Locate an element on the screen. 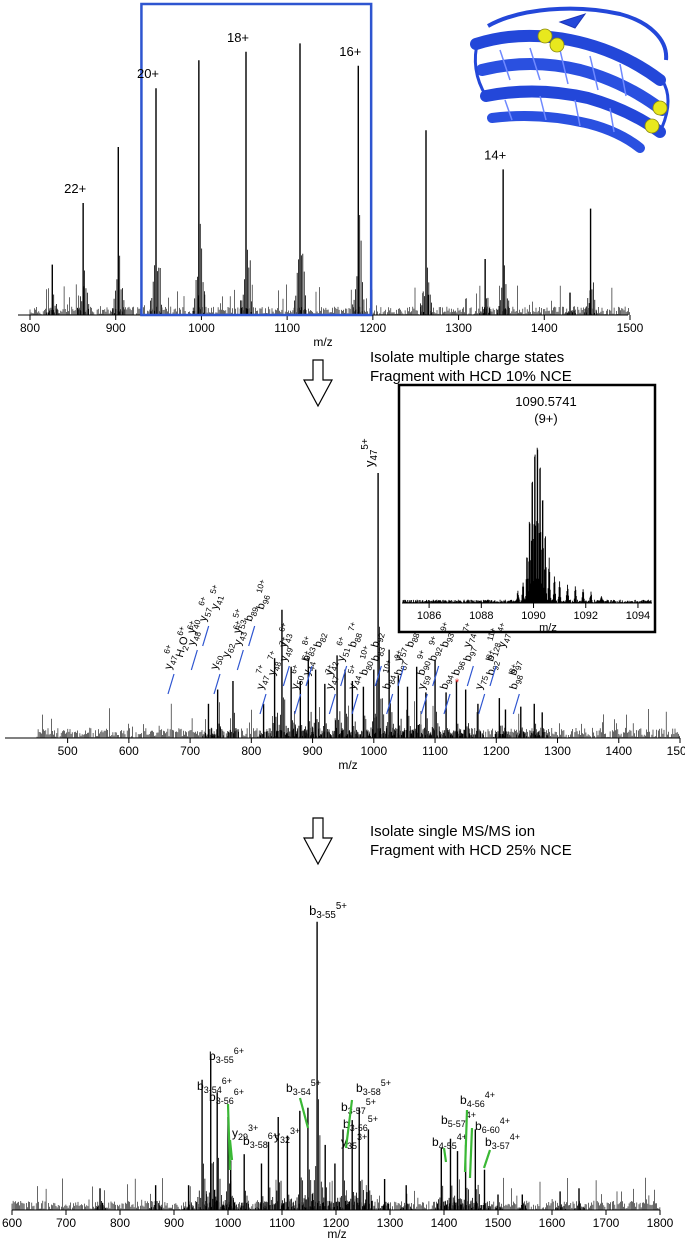 The image size is (685, 1242). step2-caption-line2: Fragment with HCD 25% NCE is located at coordinates (471, 850).